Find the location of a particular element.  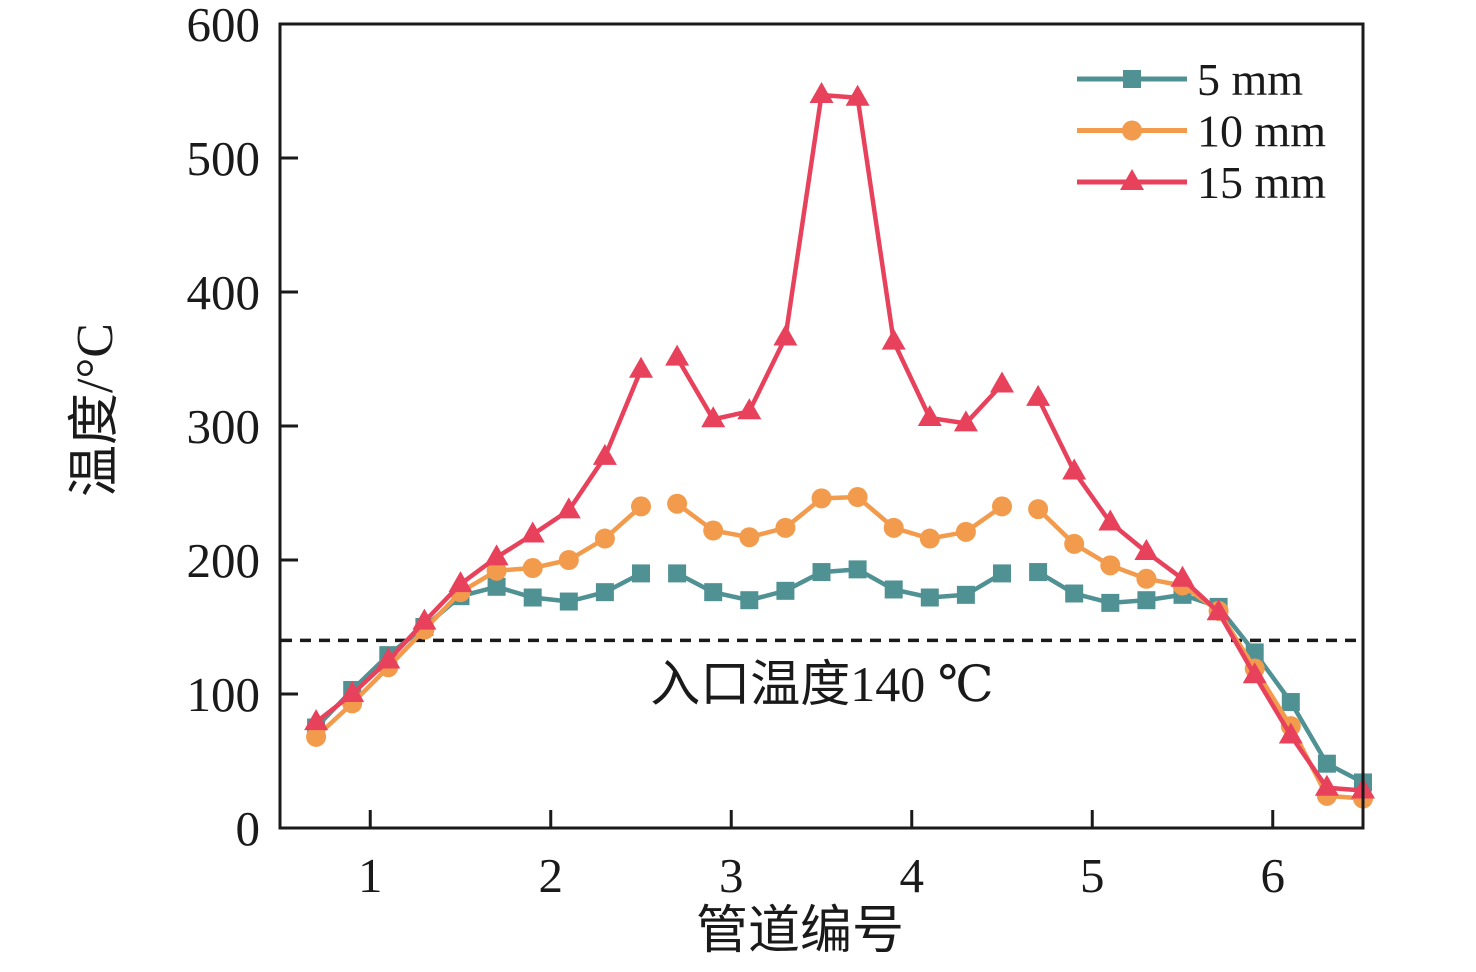

x-tick-label: 4 is located at coordinates (912, 875).